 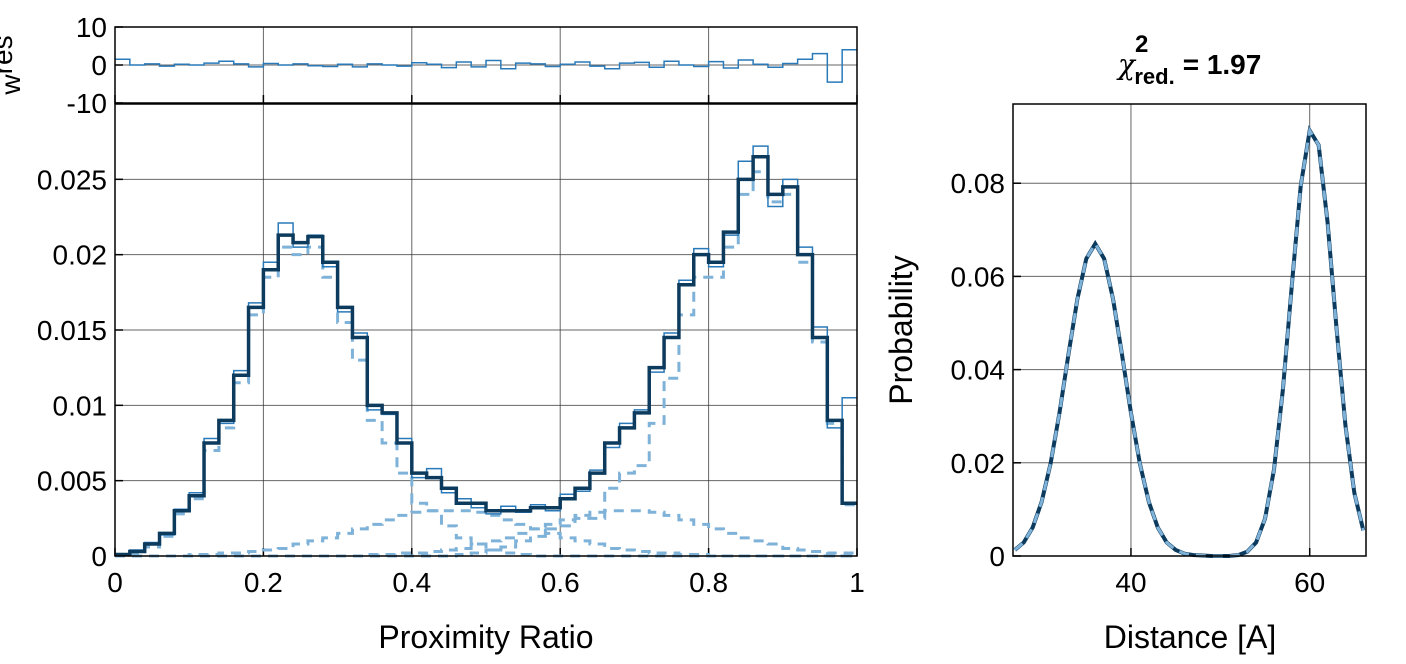 I want to click on x-axis-label: Proximity Ratio, so click(x=485, y=637).